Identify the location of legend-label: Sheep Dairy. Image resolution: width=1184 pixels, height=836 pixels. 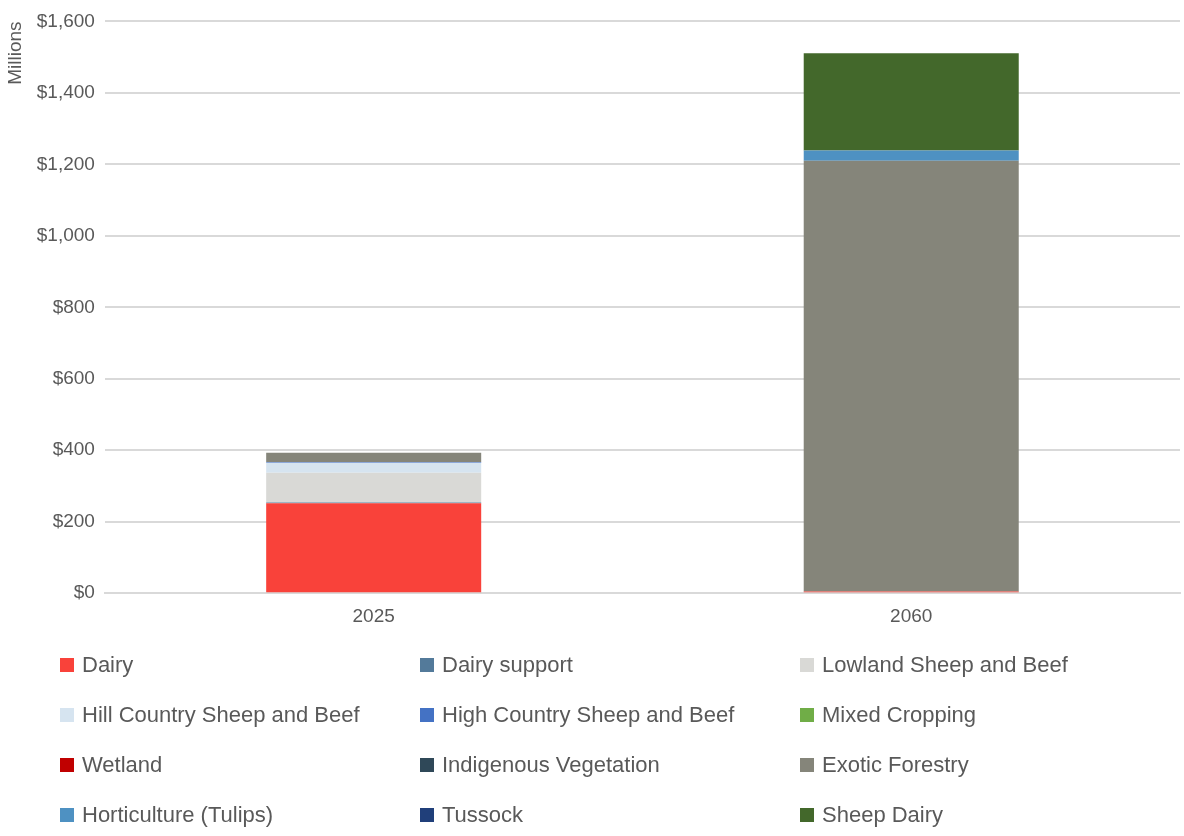
(883, 815).